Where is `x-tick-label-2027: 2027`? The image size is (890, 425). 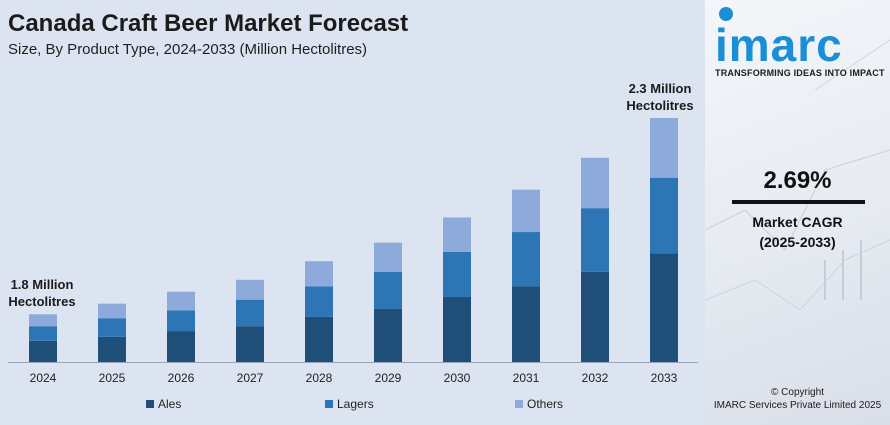
x-tick-label-2027: 2027 is located at coordinates (250, 378).